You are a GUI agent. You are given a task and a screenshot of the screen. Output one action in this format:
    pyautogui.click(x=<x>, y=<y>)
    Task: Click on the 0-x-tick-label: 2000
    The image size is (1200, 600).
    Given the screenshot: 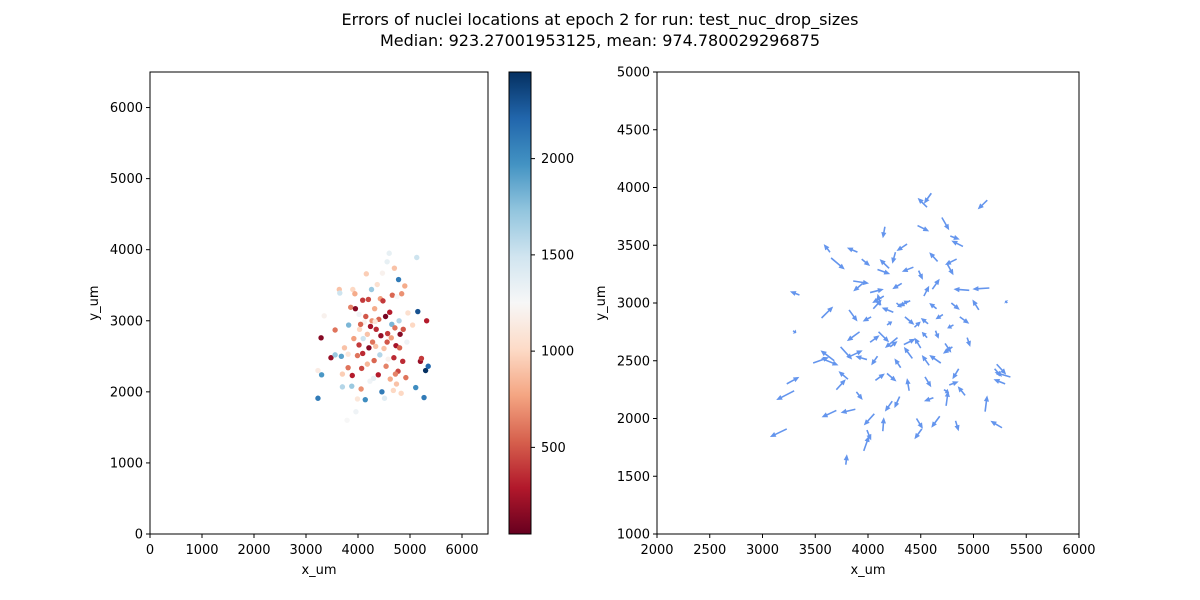 What is the action you would take?
    pyautogui.click(x=253, y=550)
    